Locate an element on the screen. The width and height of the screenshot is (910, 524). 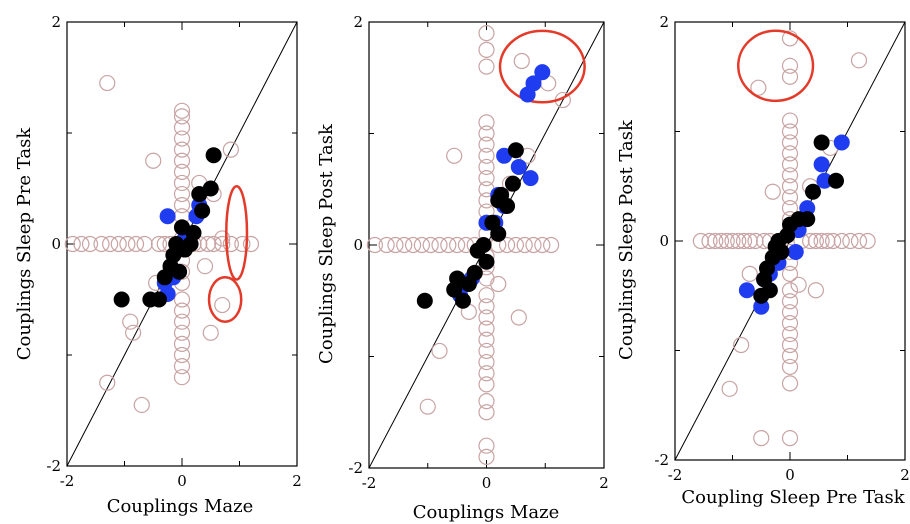
x-tick-label: -2 is located at coordinates (67, 481).